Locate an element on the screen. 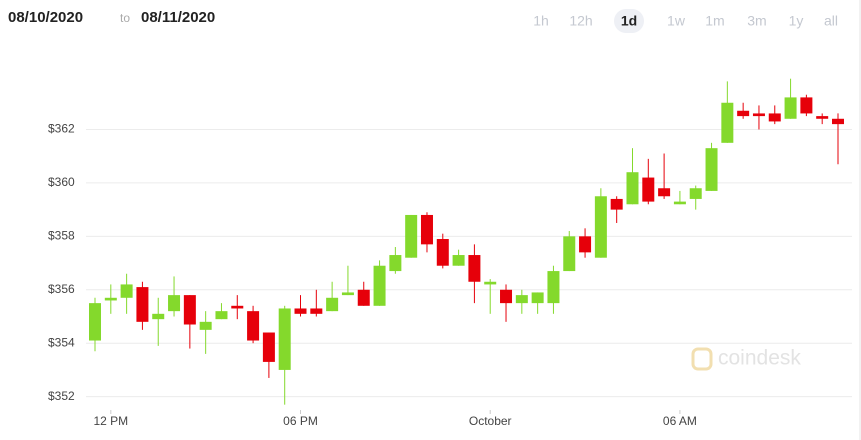 Image resolution: width=861 pixels, height=440 pixels. range-button-bg is located at coordinates (629, 21).